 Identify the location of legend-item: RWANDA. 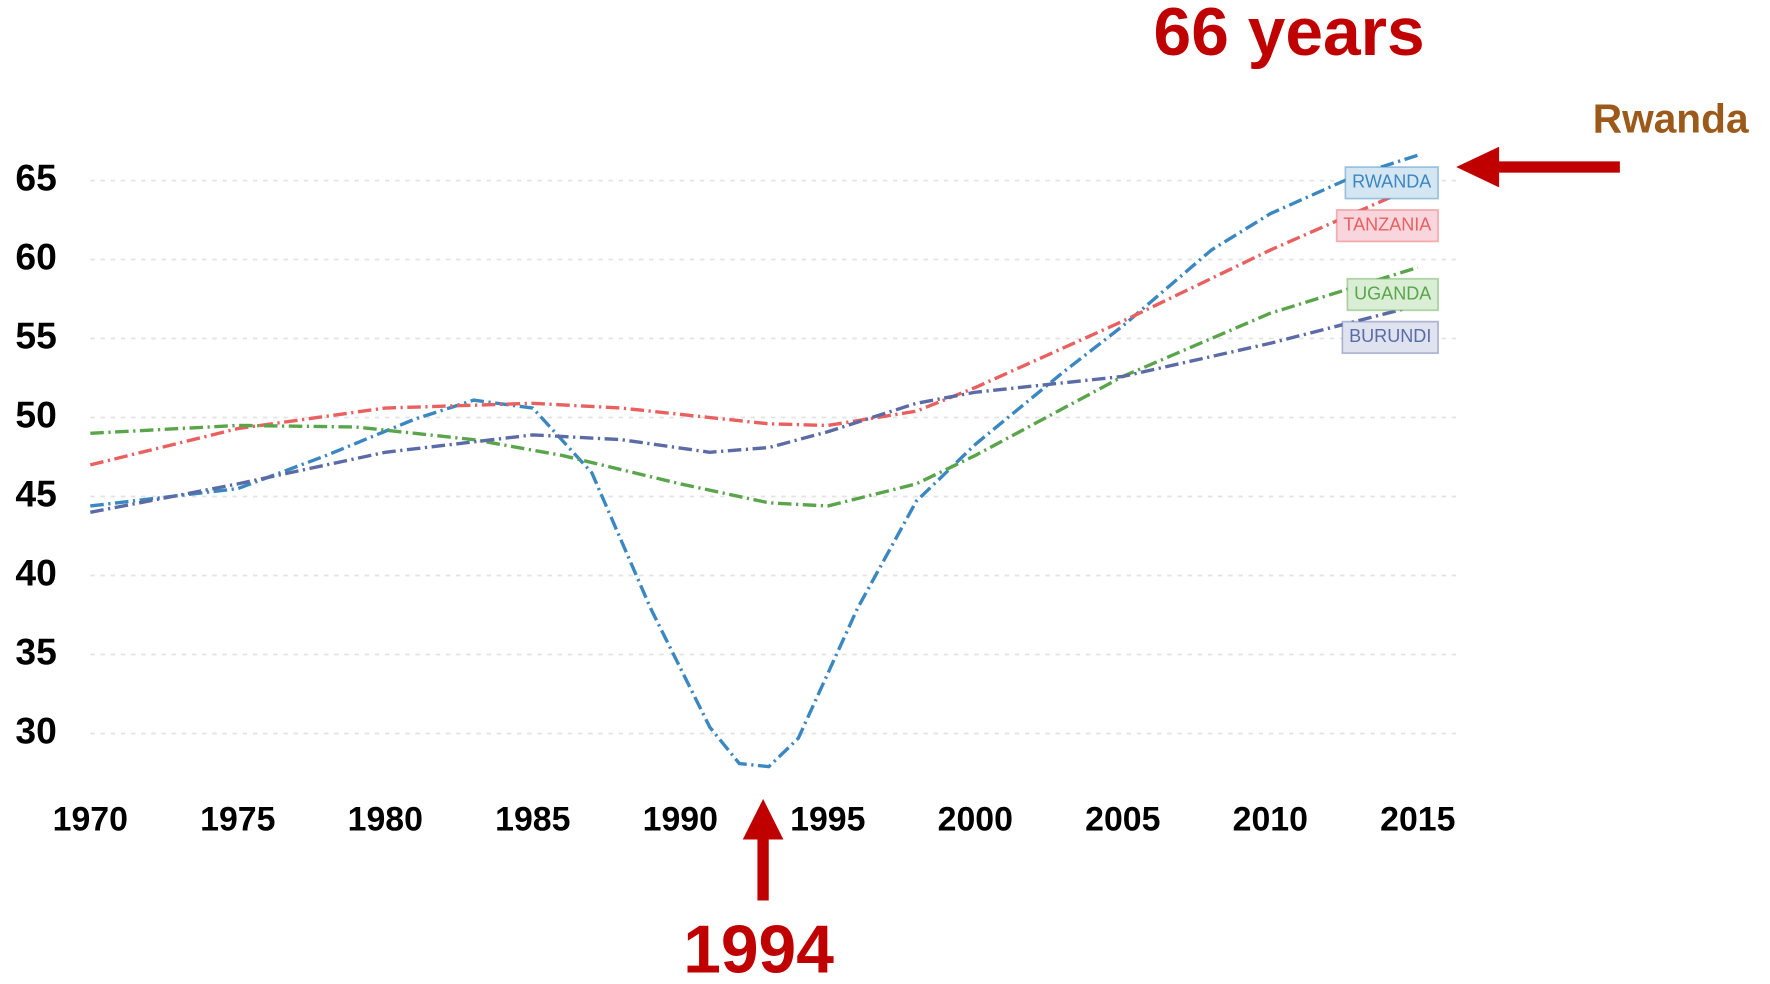
(1391, 183).